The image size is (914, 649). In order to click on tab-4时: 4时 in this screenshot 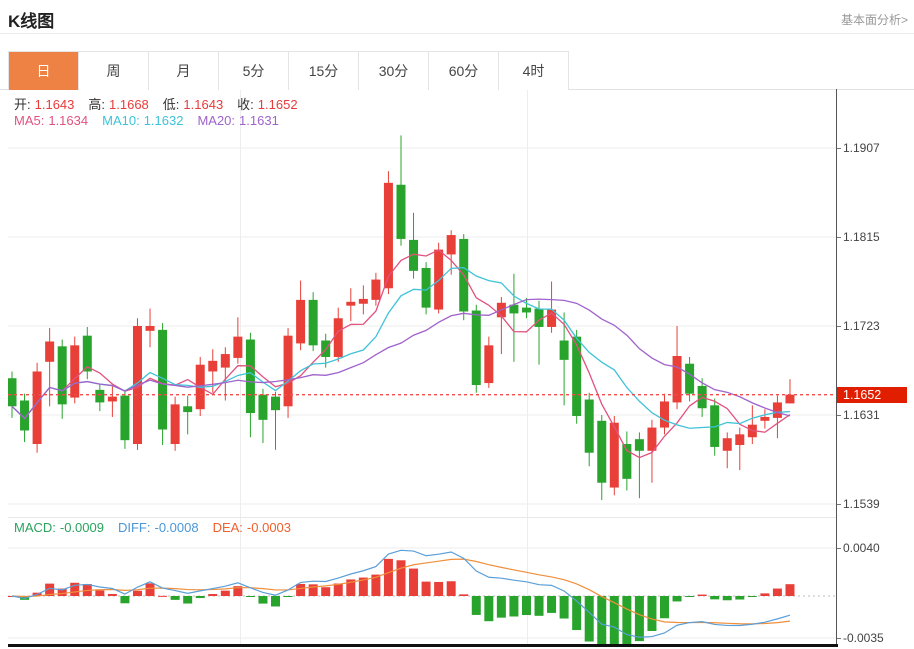, I will do `click(533, 71)`.